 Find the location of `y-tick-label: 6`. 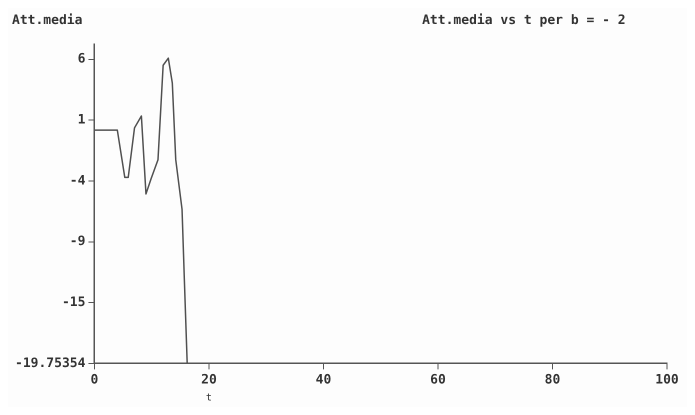

y-tick-label: 6 is located at coordinates (82, 59).